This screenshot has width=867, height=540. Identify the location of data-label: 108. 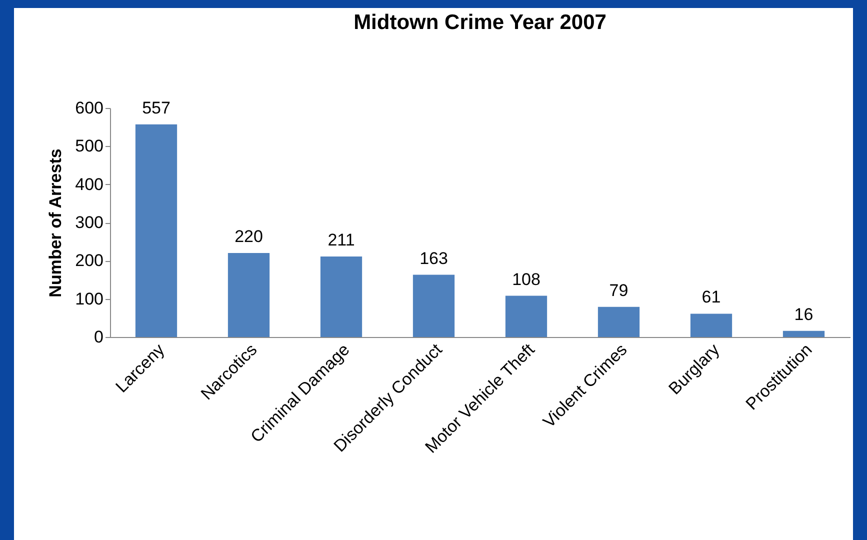
(526, 279).